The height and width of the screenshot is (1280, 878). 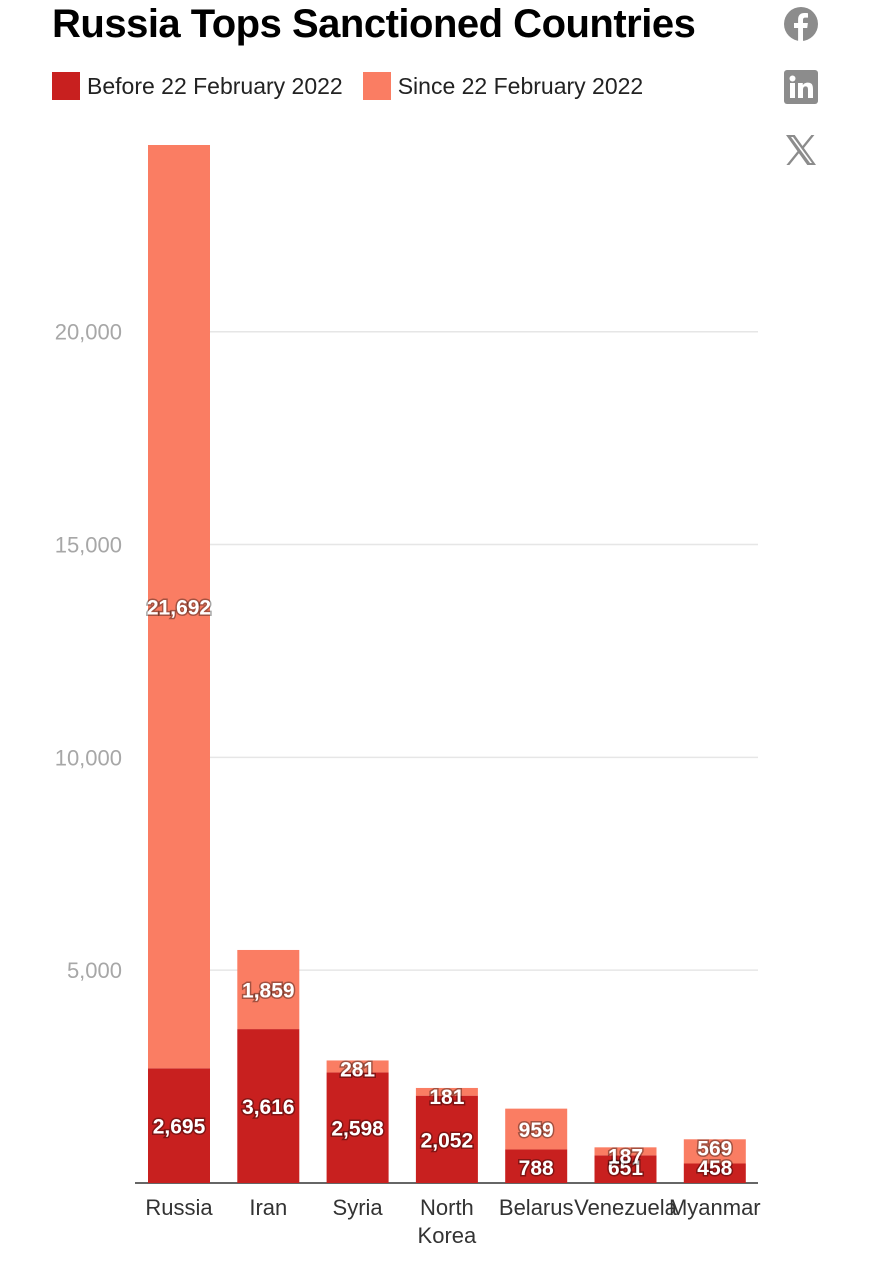 What do you see at coordinates (536, 1207) in the screenshot?
I see `x-tick-label: Belarus` at bounding box center [536, 1207].